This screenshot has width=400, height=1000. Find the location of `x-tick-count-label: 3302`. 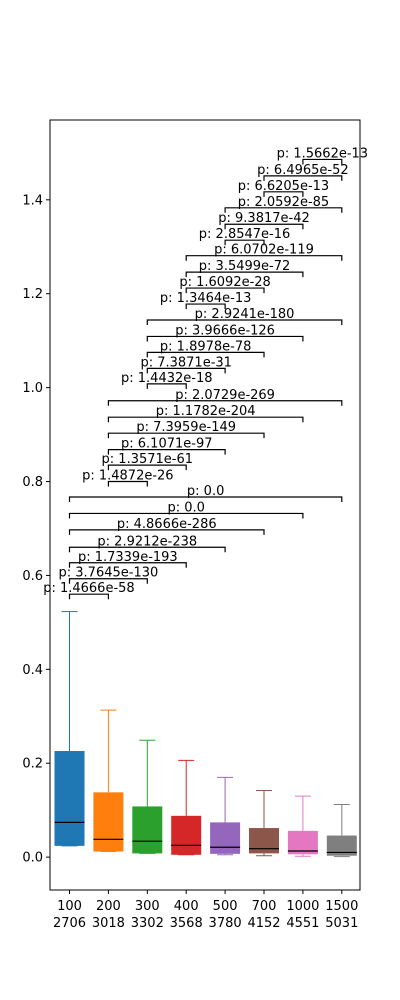

x-tick-count-label: 3302 is located at coordinates (147, 923).